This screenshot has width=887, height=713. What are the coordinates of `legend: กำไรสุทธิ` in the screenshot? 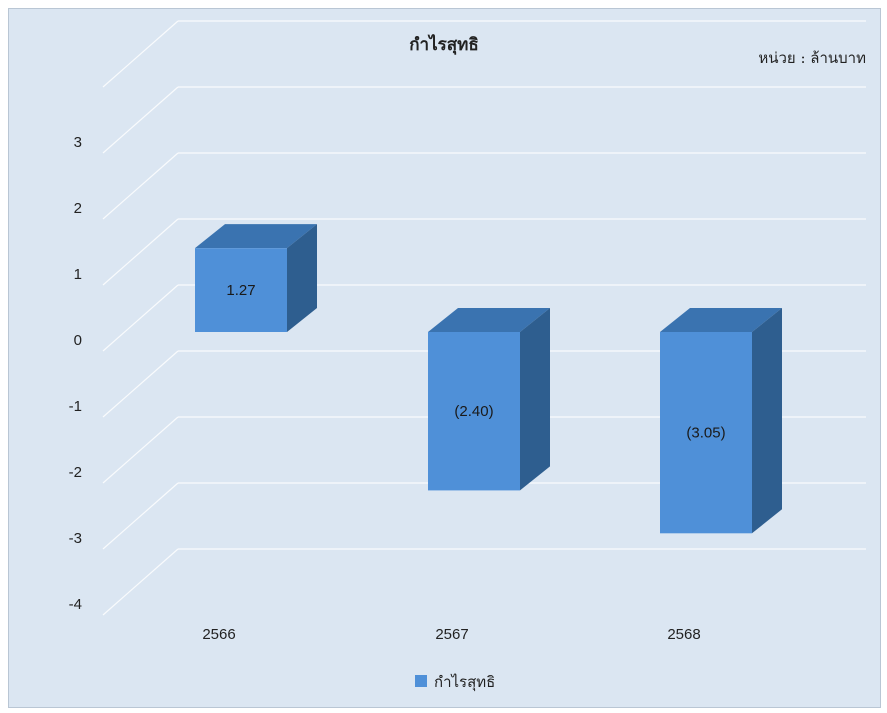 It's located at (455, 682).